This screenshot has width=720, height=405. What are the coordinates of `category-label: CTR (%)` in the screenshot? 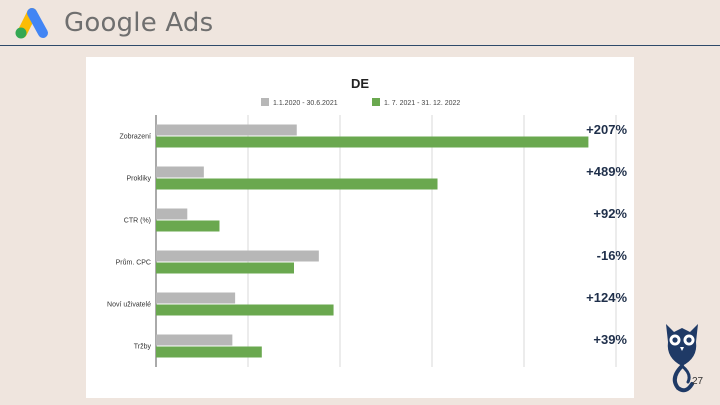 It's located at (137, 221).